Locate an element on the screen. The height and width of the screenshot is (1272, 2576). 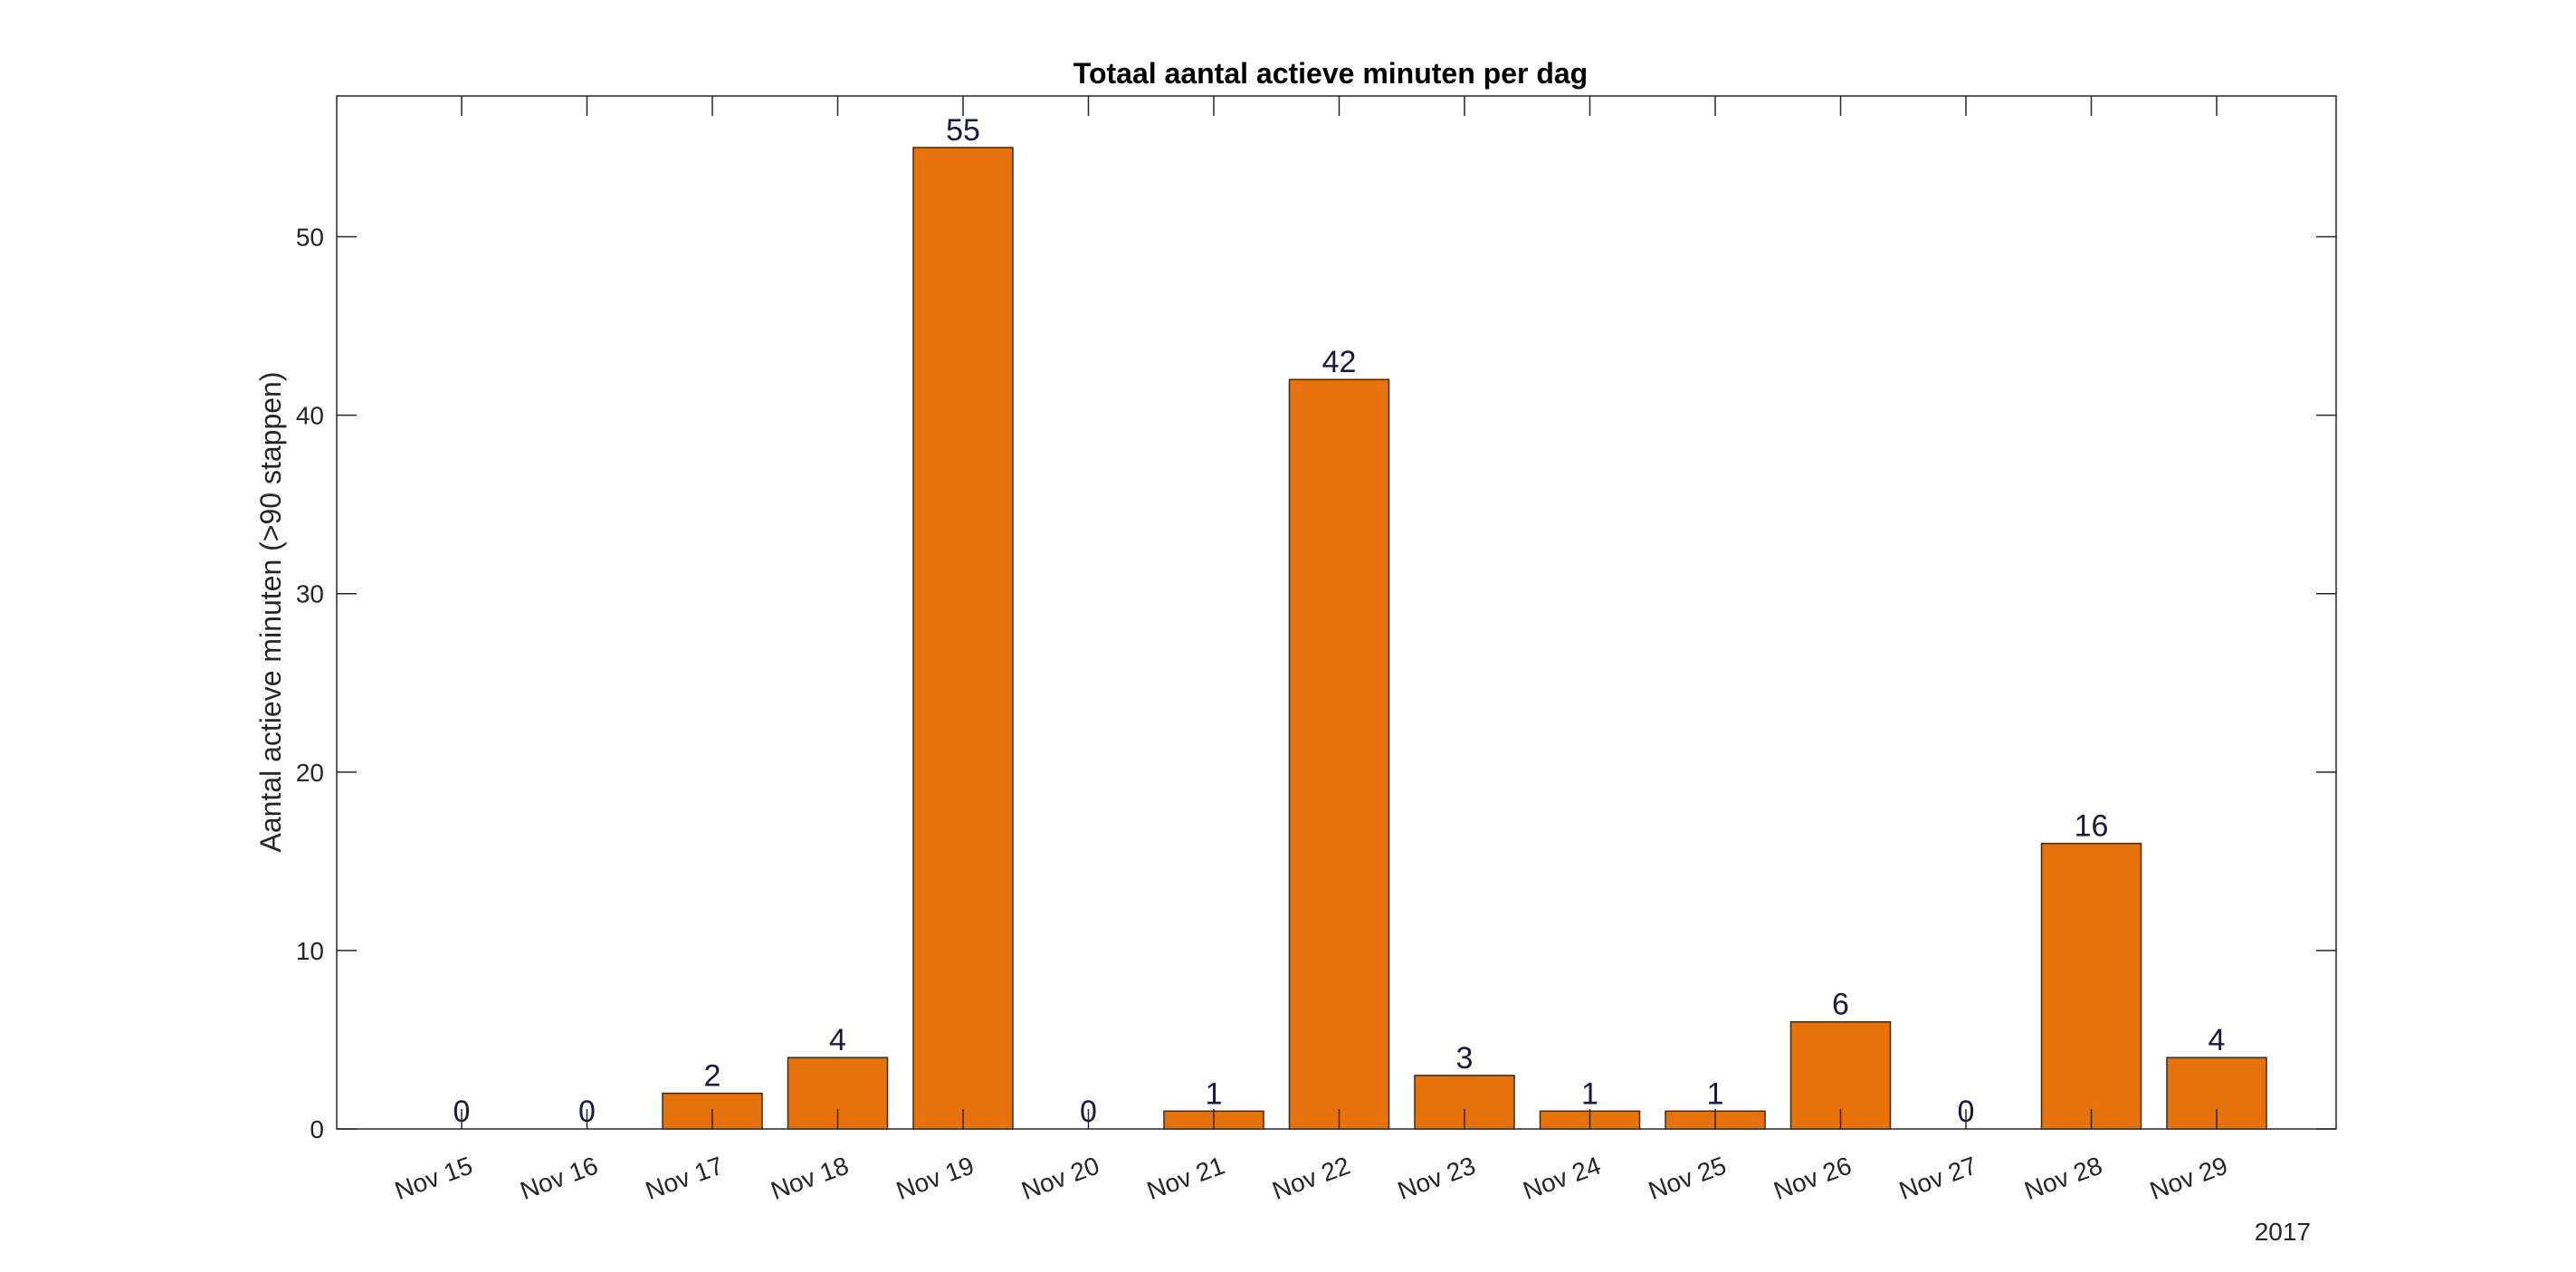
data-label: 42 is located at coordinates (1339, 362).